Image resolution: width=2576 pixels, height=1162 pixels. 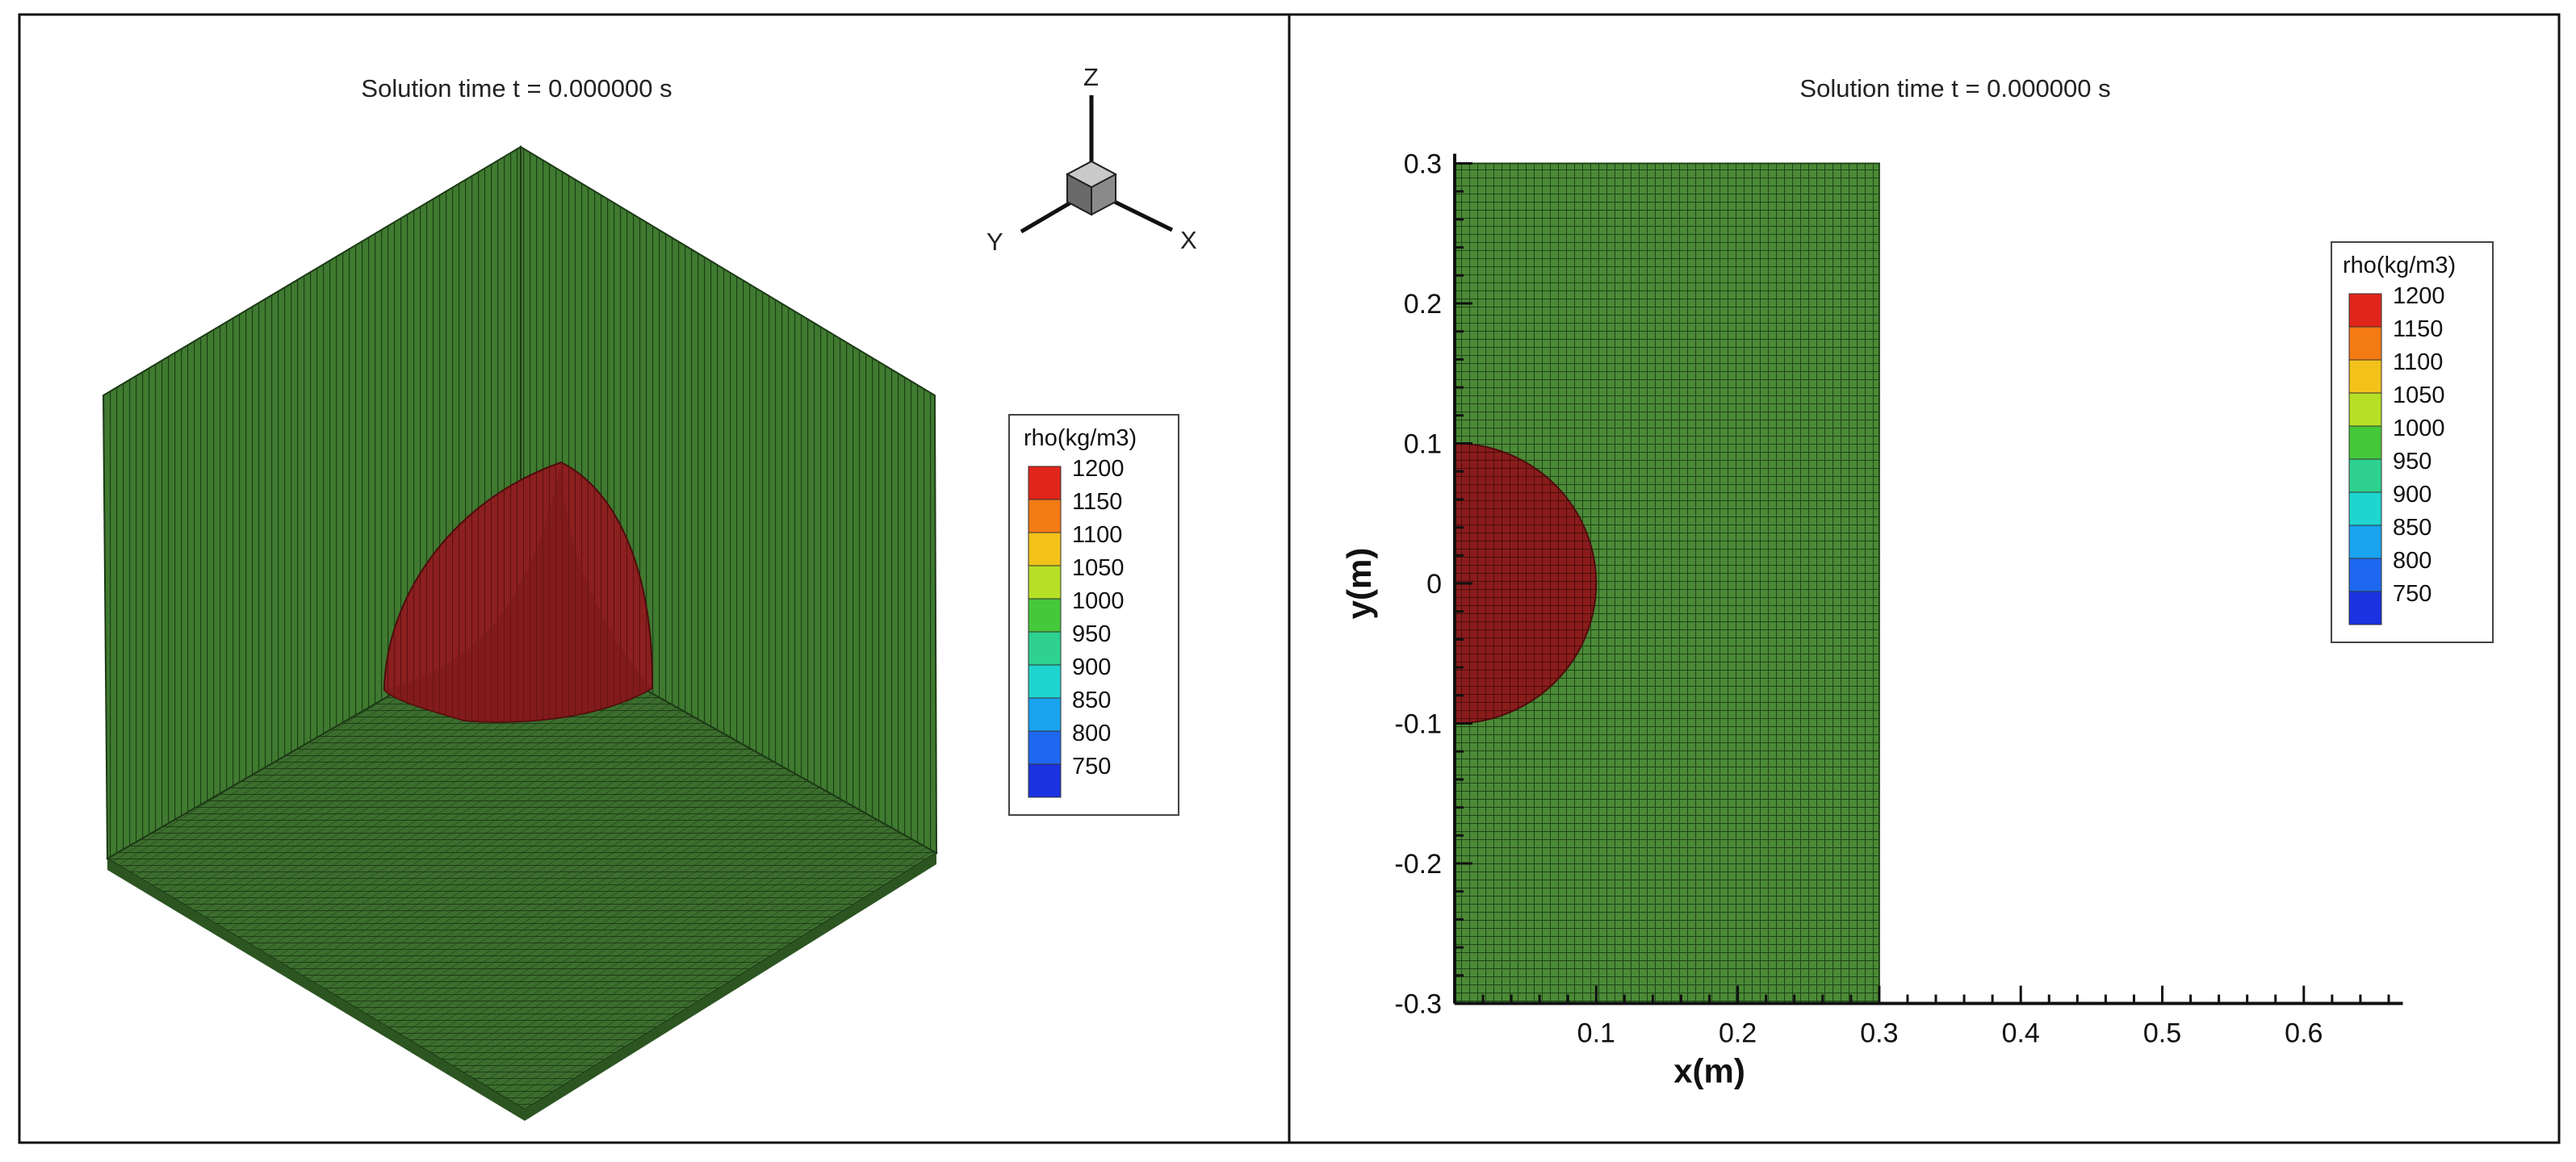 I want to click on triad-x-label: X, so click(x=1188, y=240).